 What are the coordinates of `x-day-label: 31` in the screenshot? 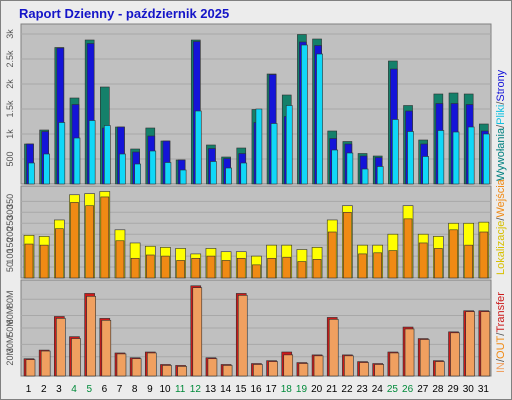 It's located at (484, 389).